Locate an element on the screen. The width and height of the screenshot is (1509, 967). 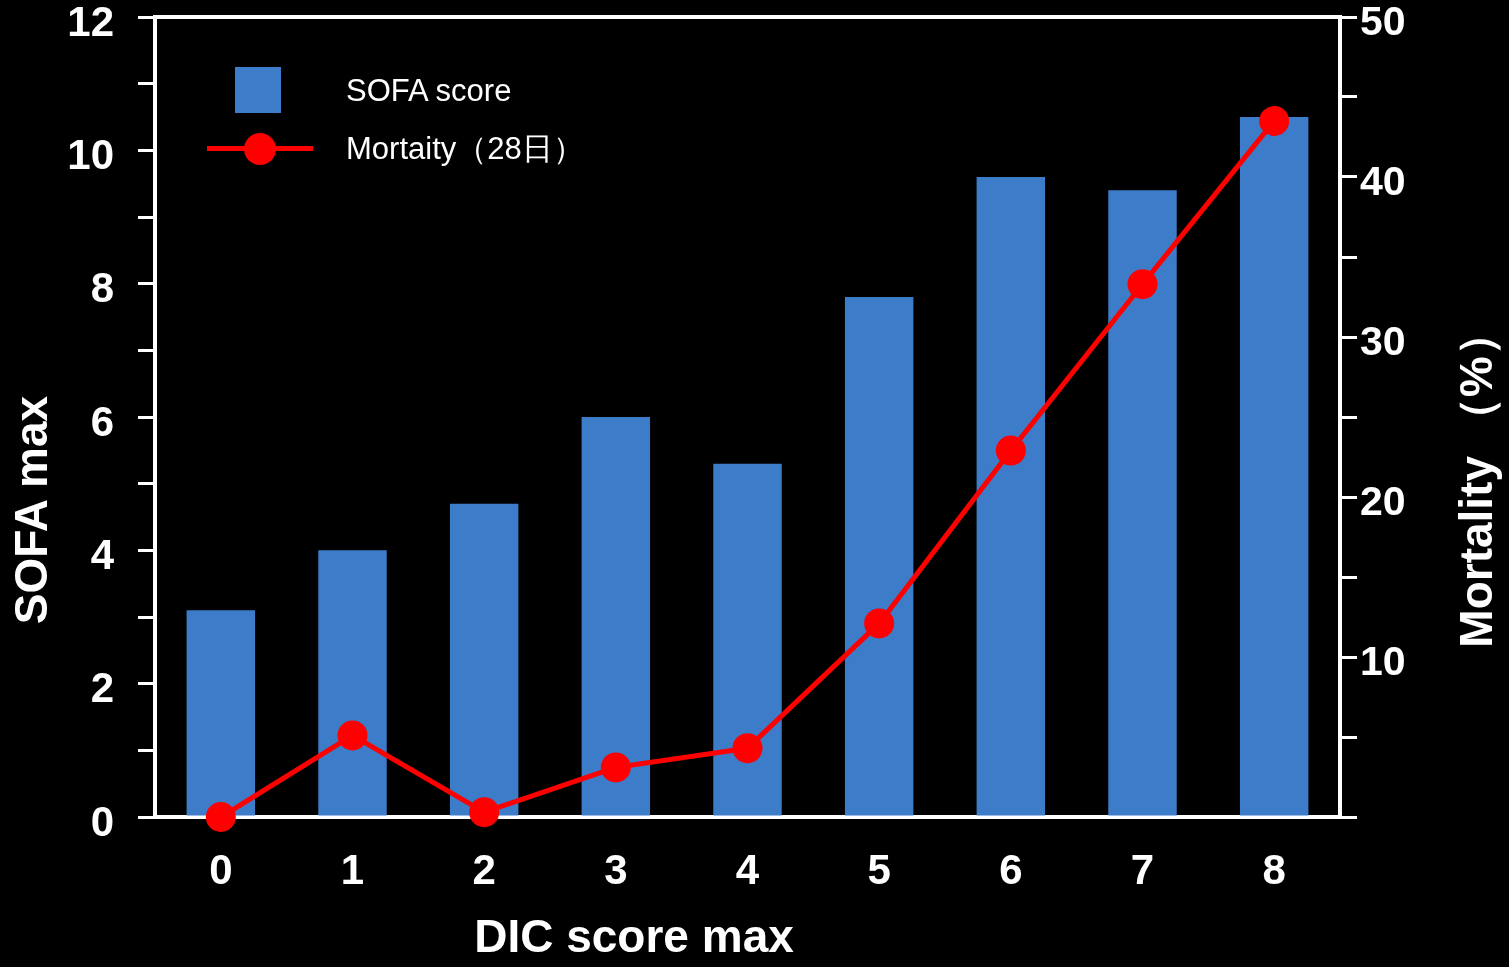
x-tick-label: 8 is located at coordinates (1274, 869).